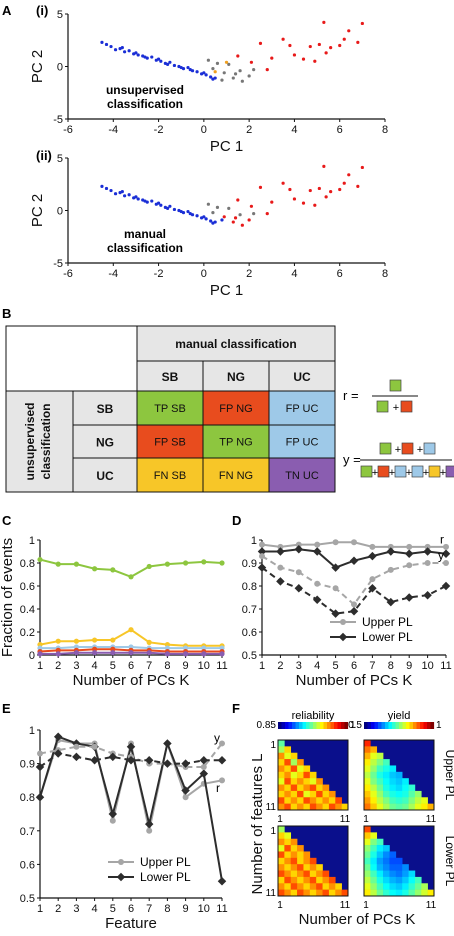  Describe the element at coordinates (27, 587) in the screenshot. I see `y-tick-label: 0.6` at that location.